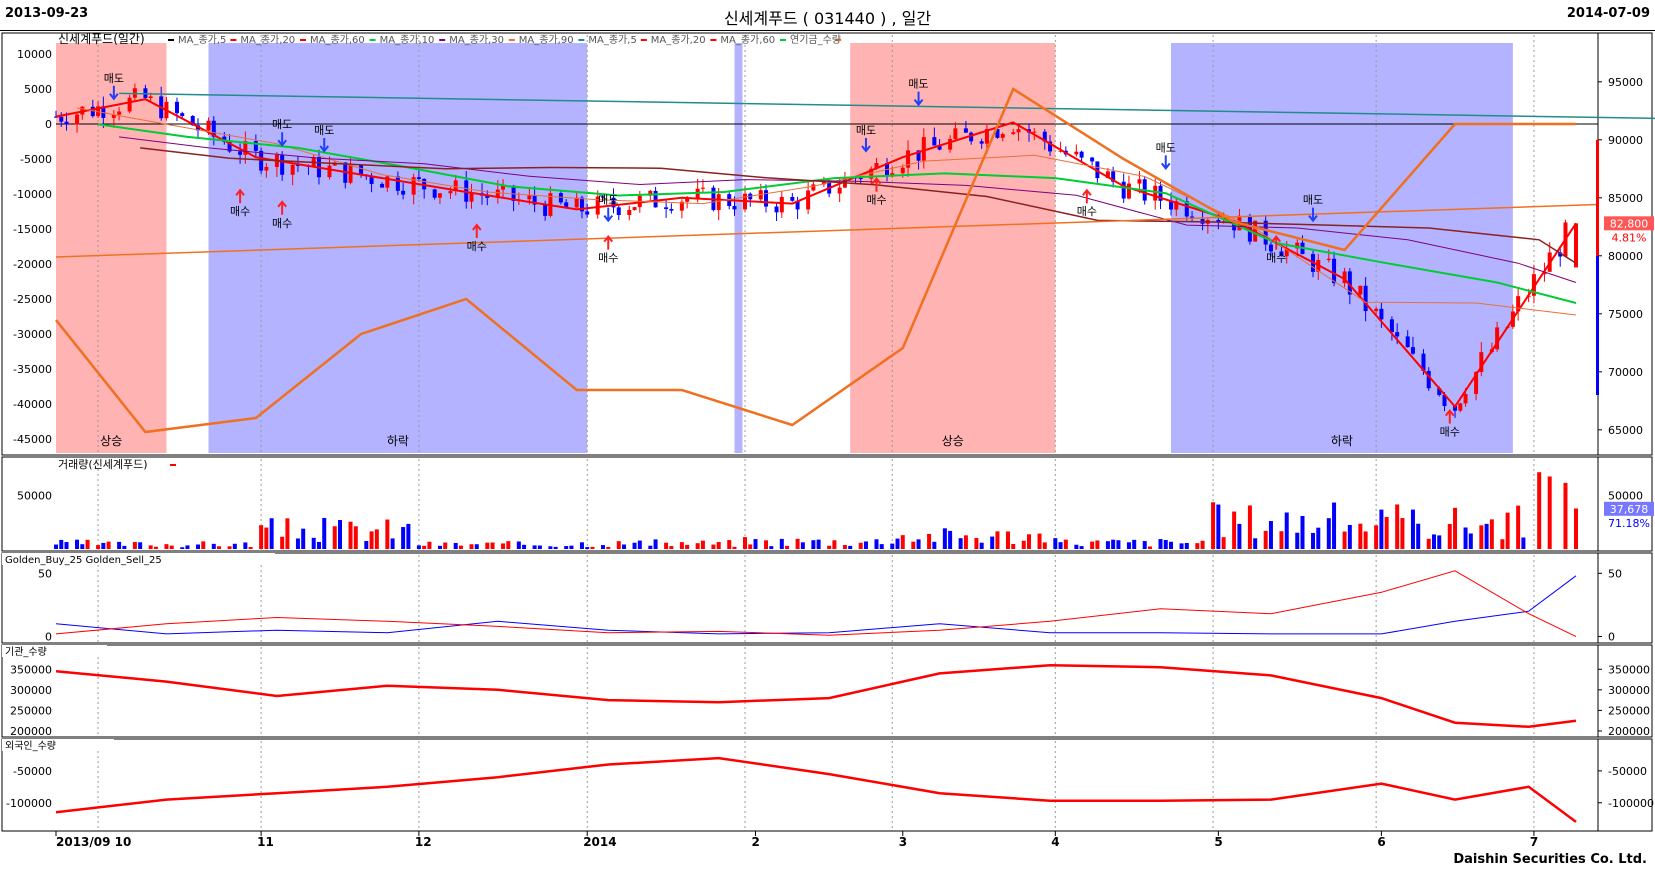 The height and width of the screenshot is (871, 1655). What do you see at coordinates (866, 130) in the screenshot?
I see `signal-label-8: 매도` at bounding box center [866, 130].